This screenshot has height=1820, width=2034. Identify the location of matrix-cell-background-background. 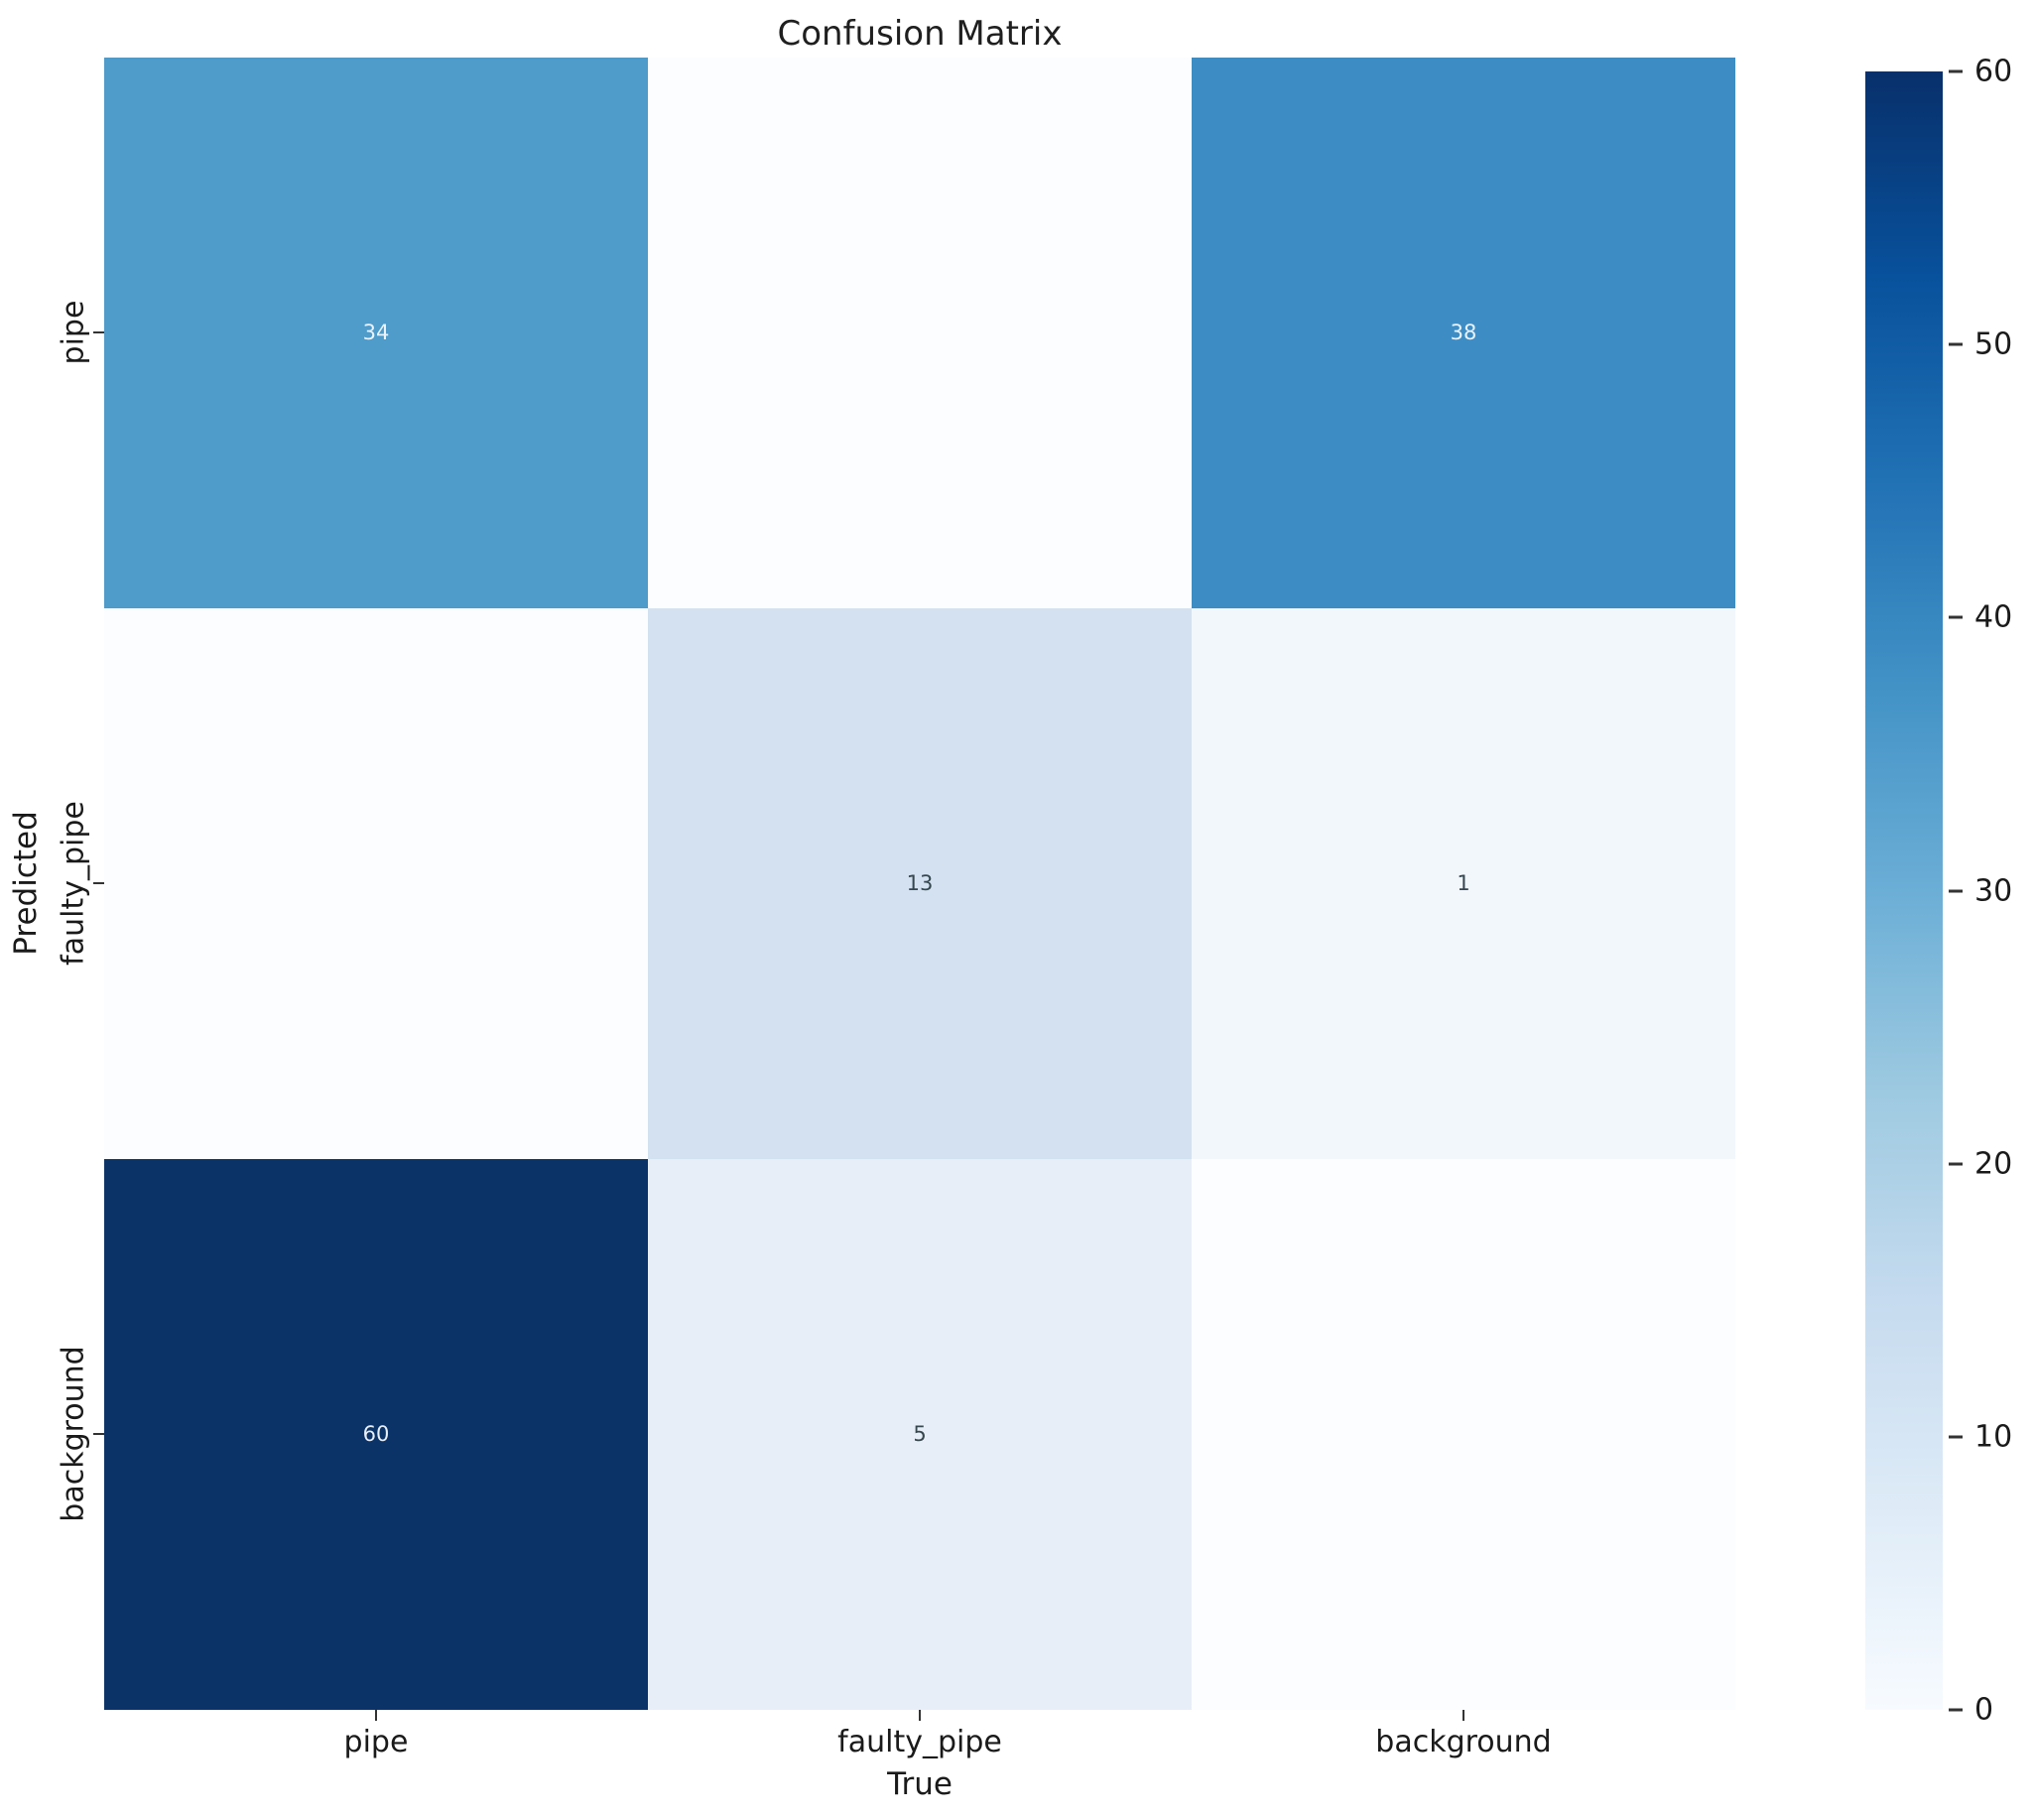
(1463, 1434).